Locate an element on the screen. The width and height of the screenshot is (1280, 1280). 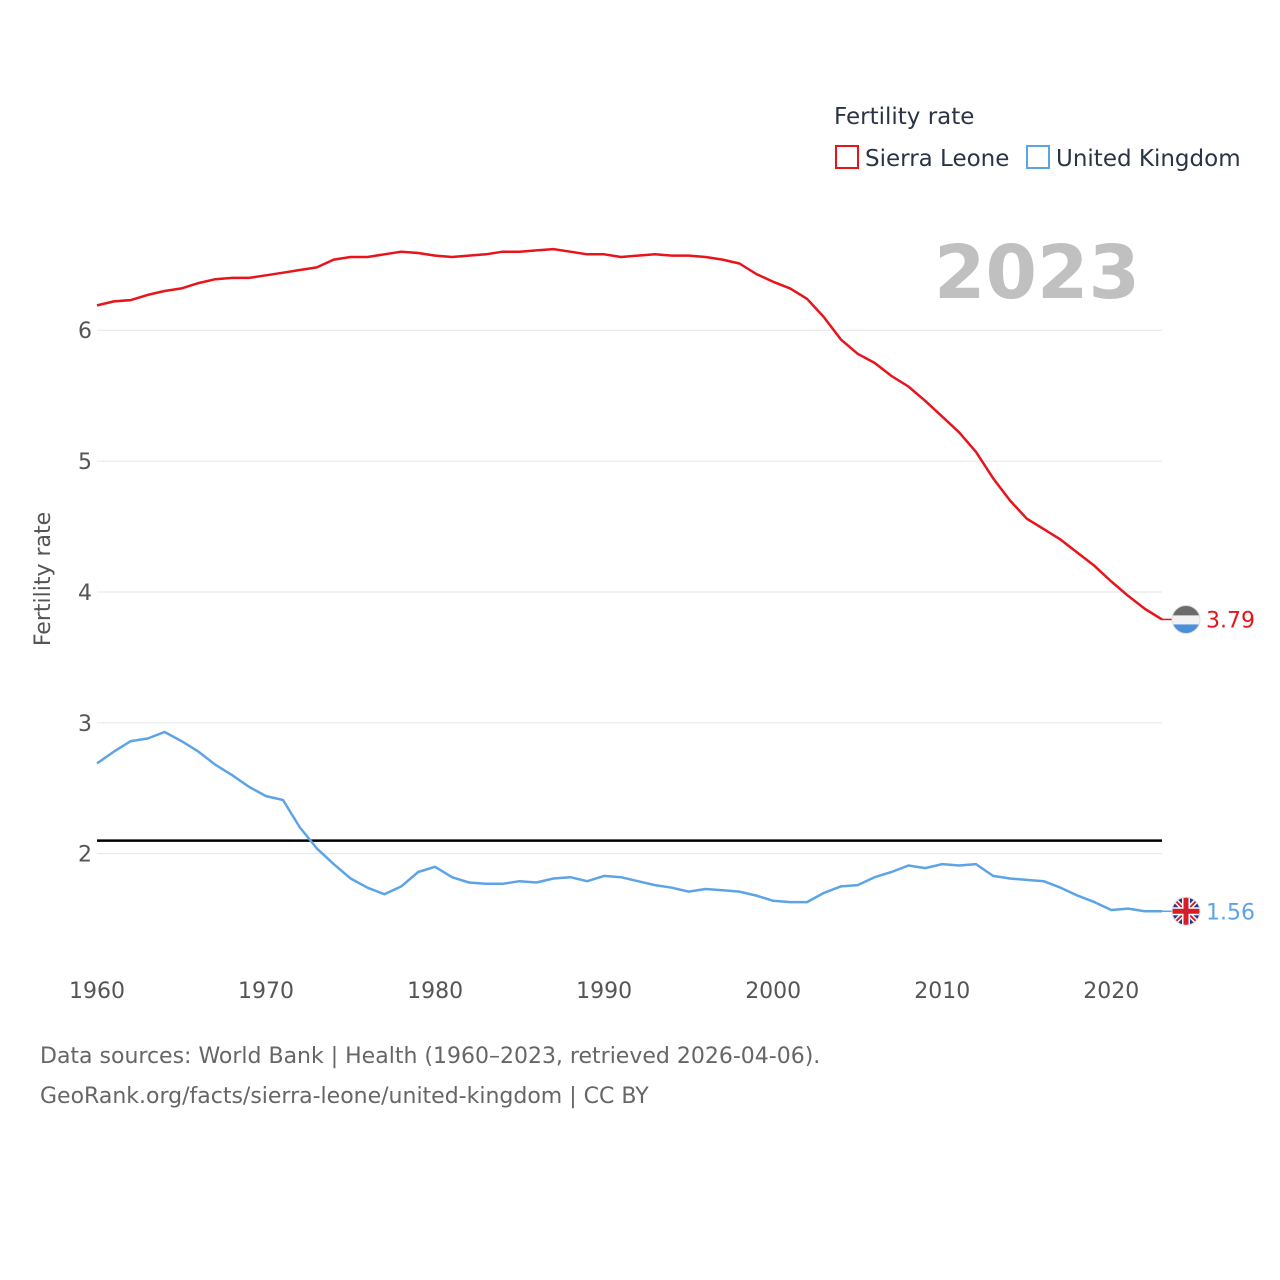
y-axis-title: Fertility rate is located at coordinates (43, 579).